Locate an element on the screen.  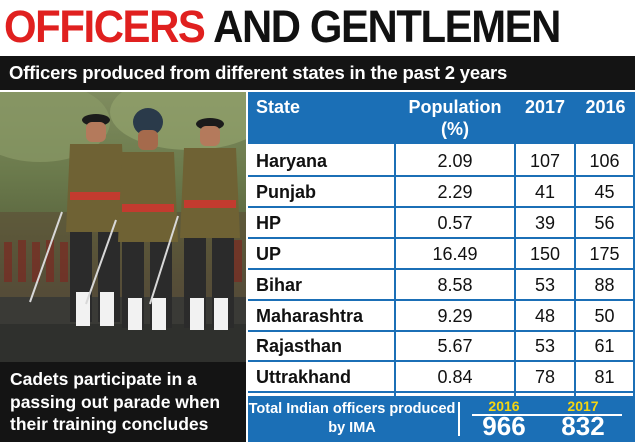
total-officers-label: Total Indian officers produced by IMA is located at coordinates (352, 418).